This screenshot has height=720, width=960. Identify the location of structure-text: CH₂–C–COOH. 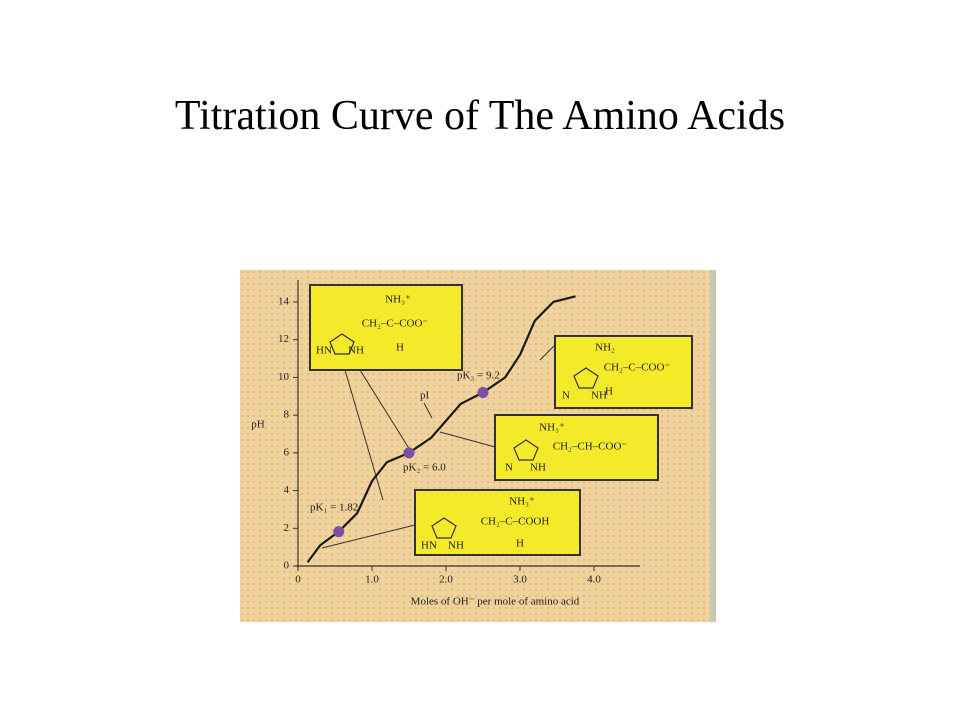
(515, 522).